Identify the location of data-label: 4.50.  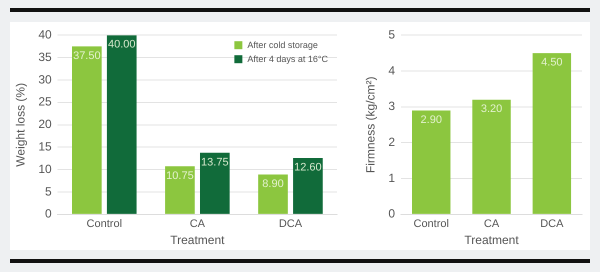
(552, 62).